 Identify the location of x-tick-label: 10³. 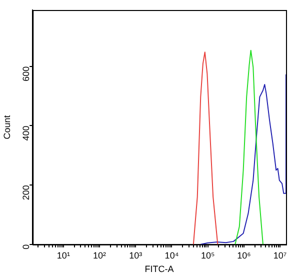
(135, 255).